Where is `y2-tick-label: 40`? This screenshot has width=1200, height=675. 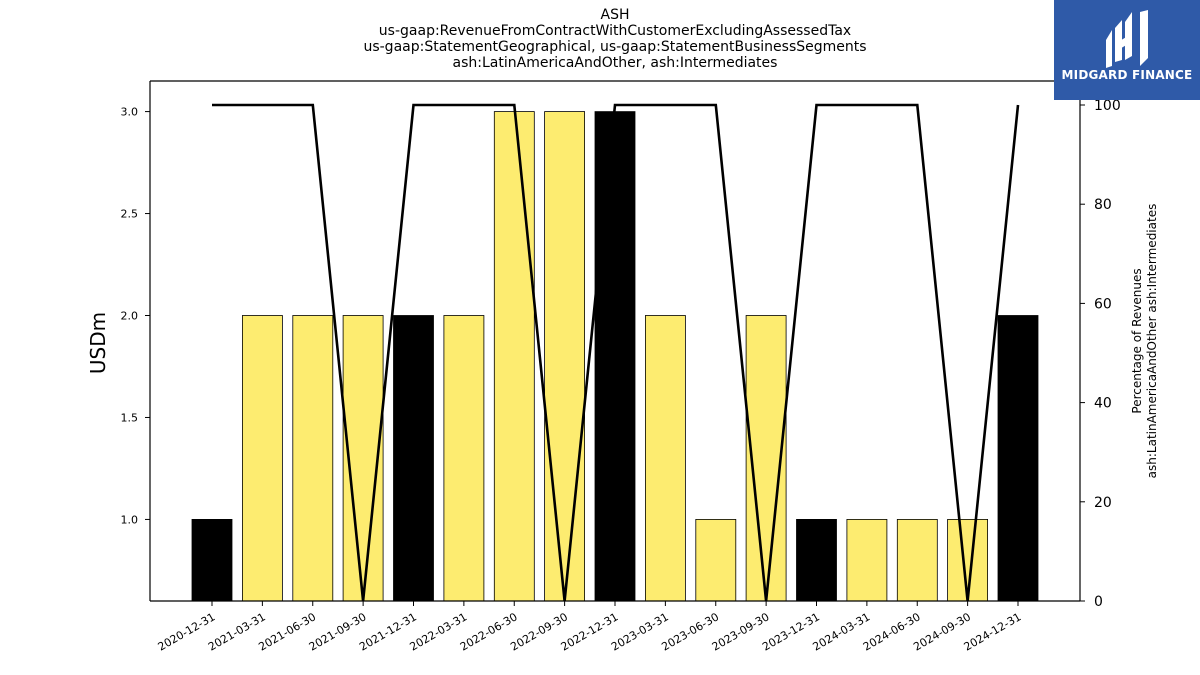 y2-tick-label: 40 is located at coordinates (1103, 404).